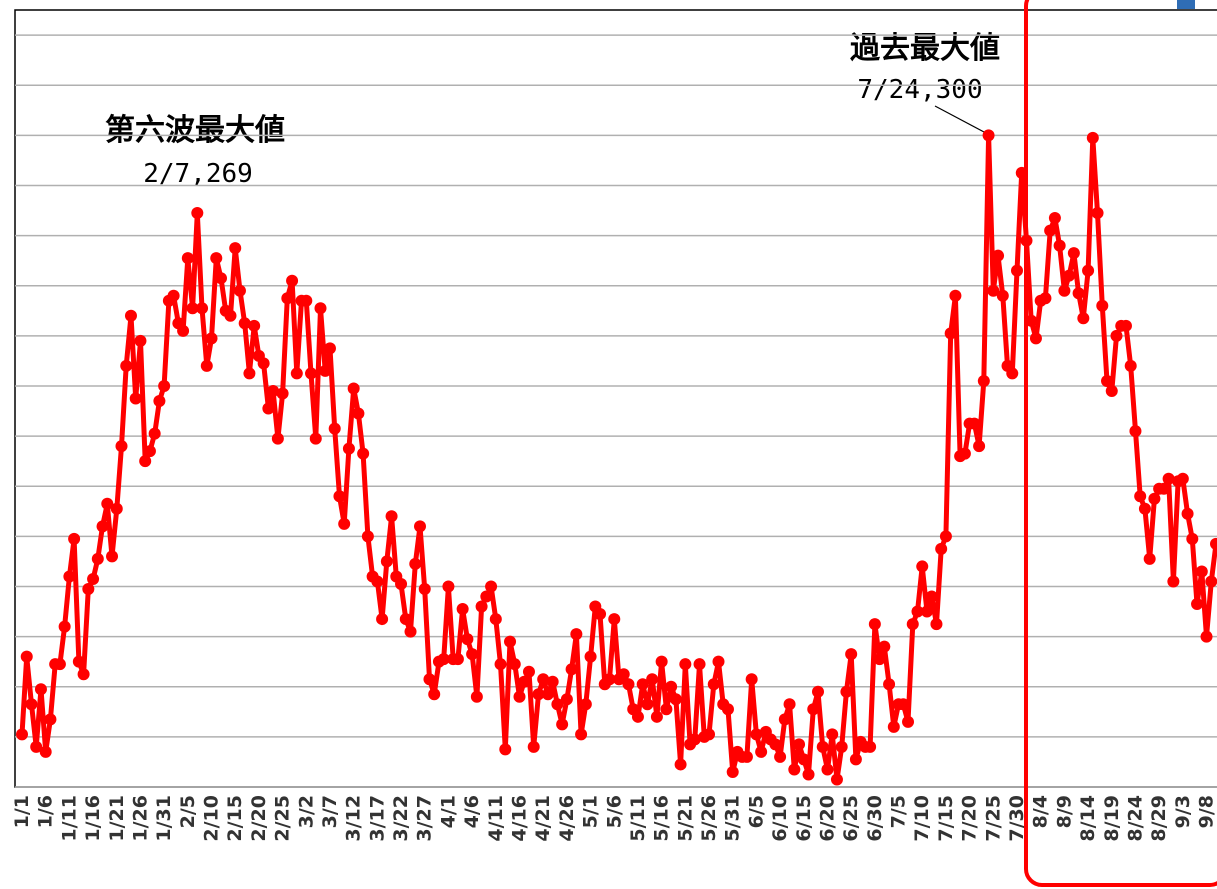  What do you see at coordinates (827, 818) in the screenshot?
I see `x-tick-label: 6/20` at bounding box center [827, 818].